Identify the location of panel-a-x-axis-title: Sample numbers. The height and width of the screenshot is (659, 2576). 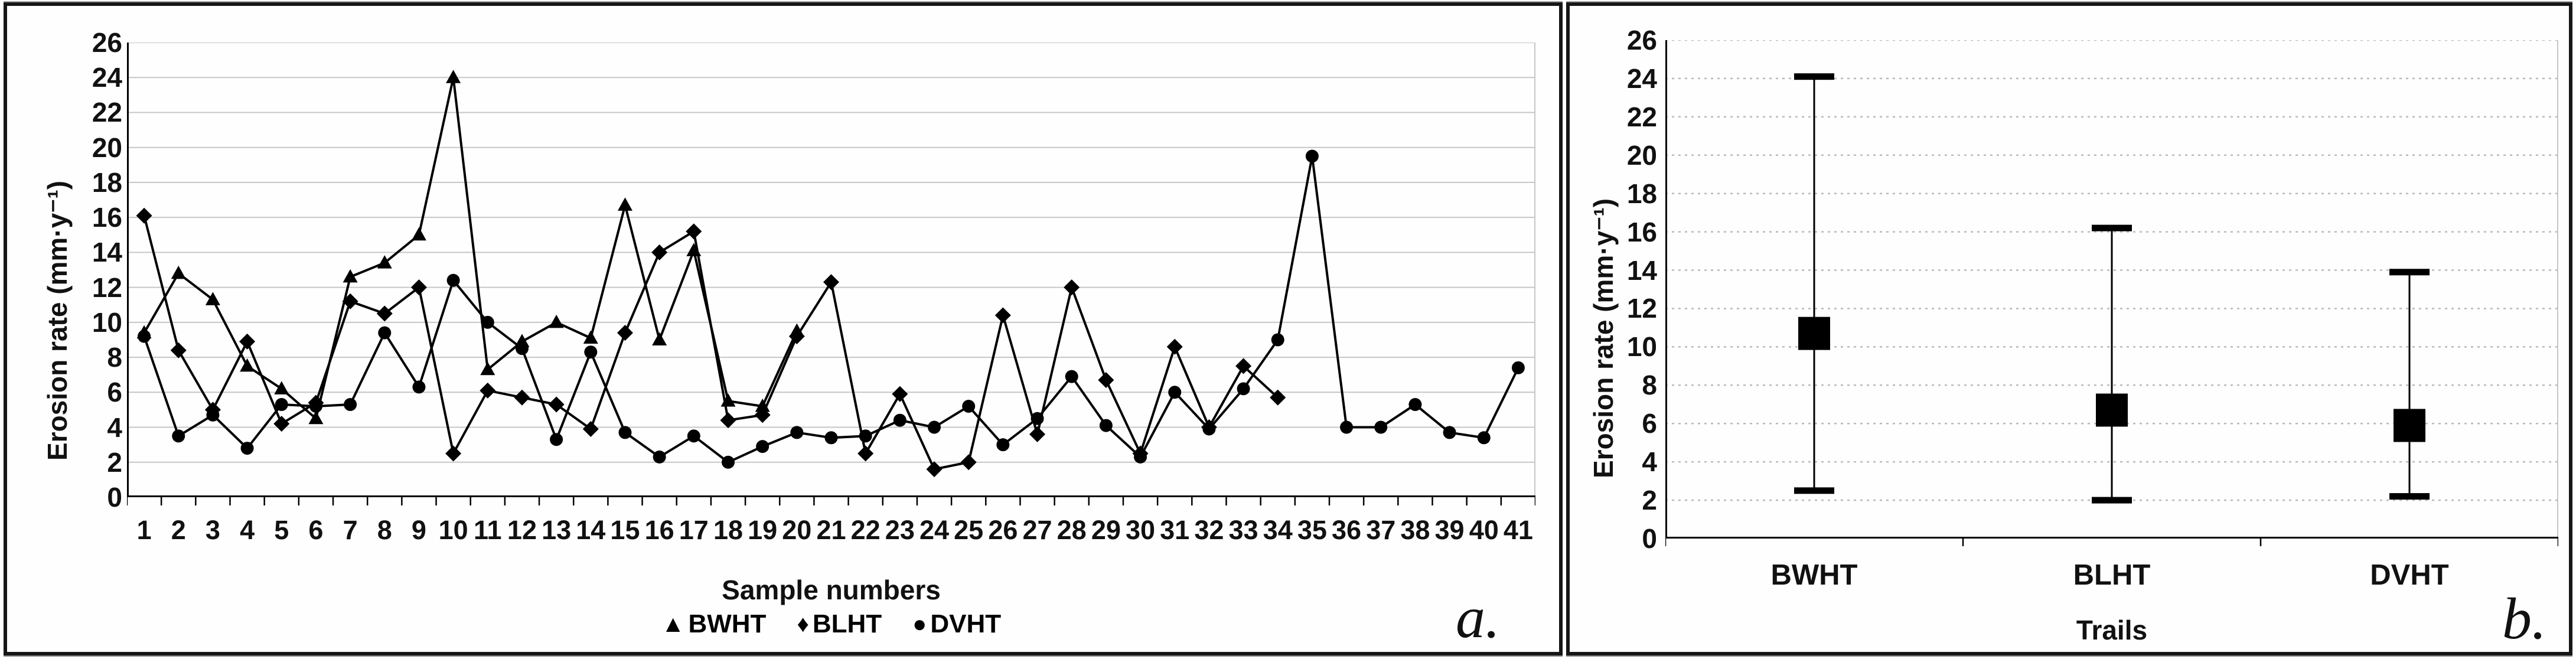
(832, 590).